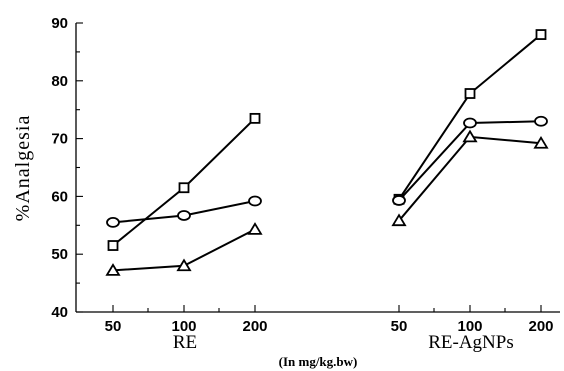 The width and height of the screenshot is (564, 371). I want to click on y-tick-label: 50, so click(59, 254).